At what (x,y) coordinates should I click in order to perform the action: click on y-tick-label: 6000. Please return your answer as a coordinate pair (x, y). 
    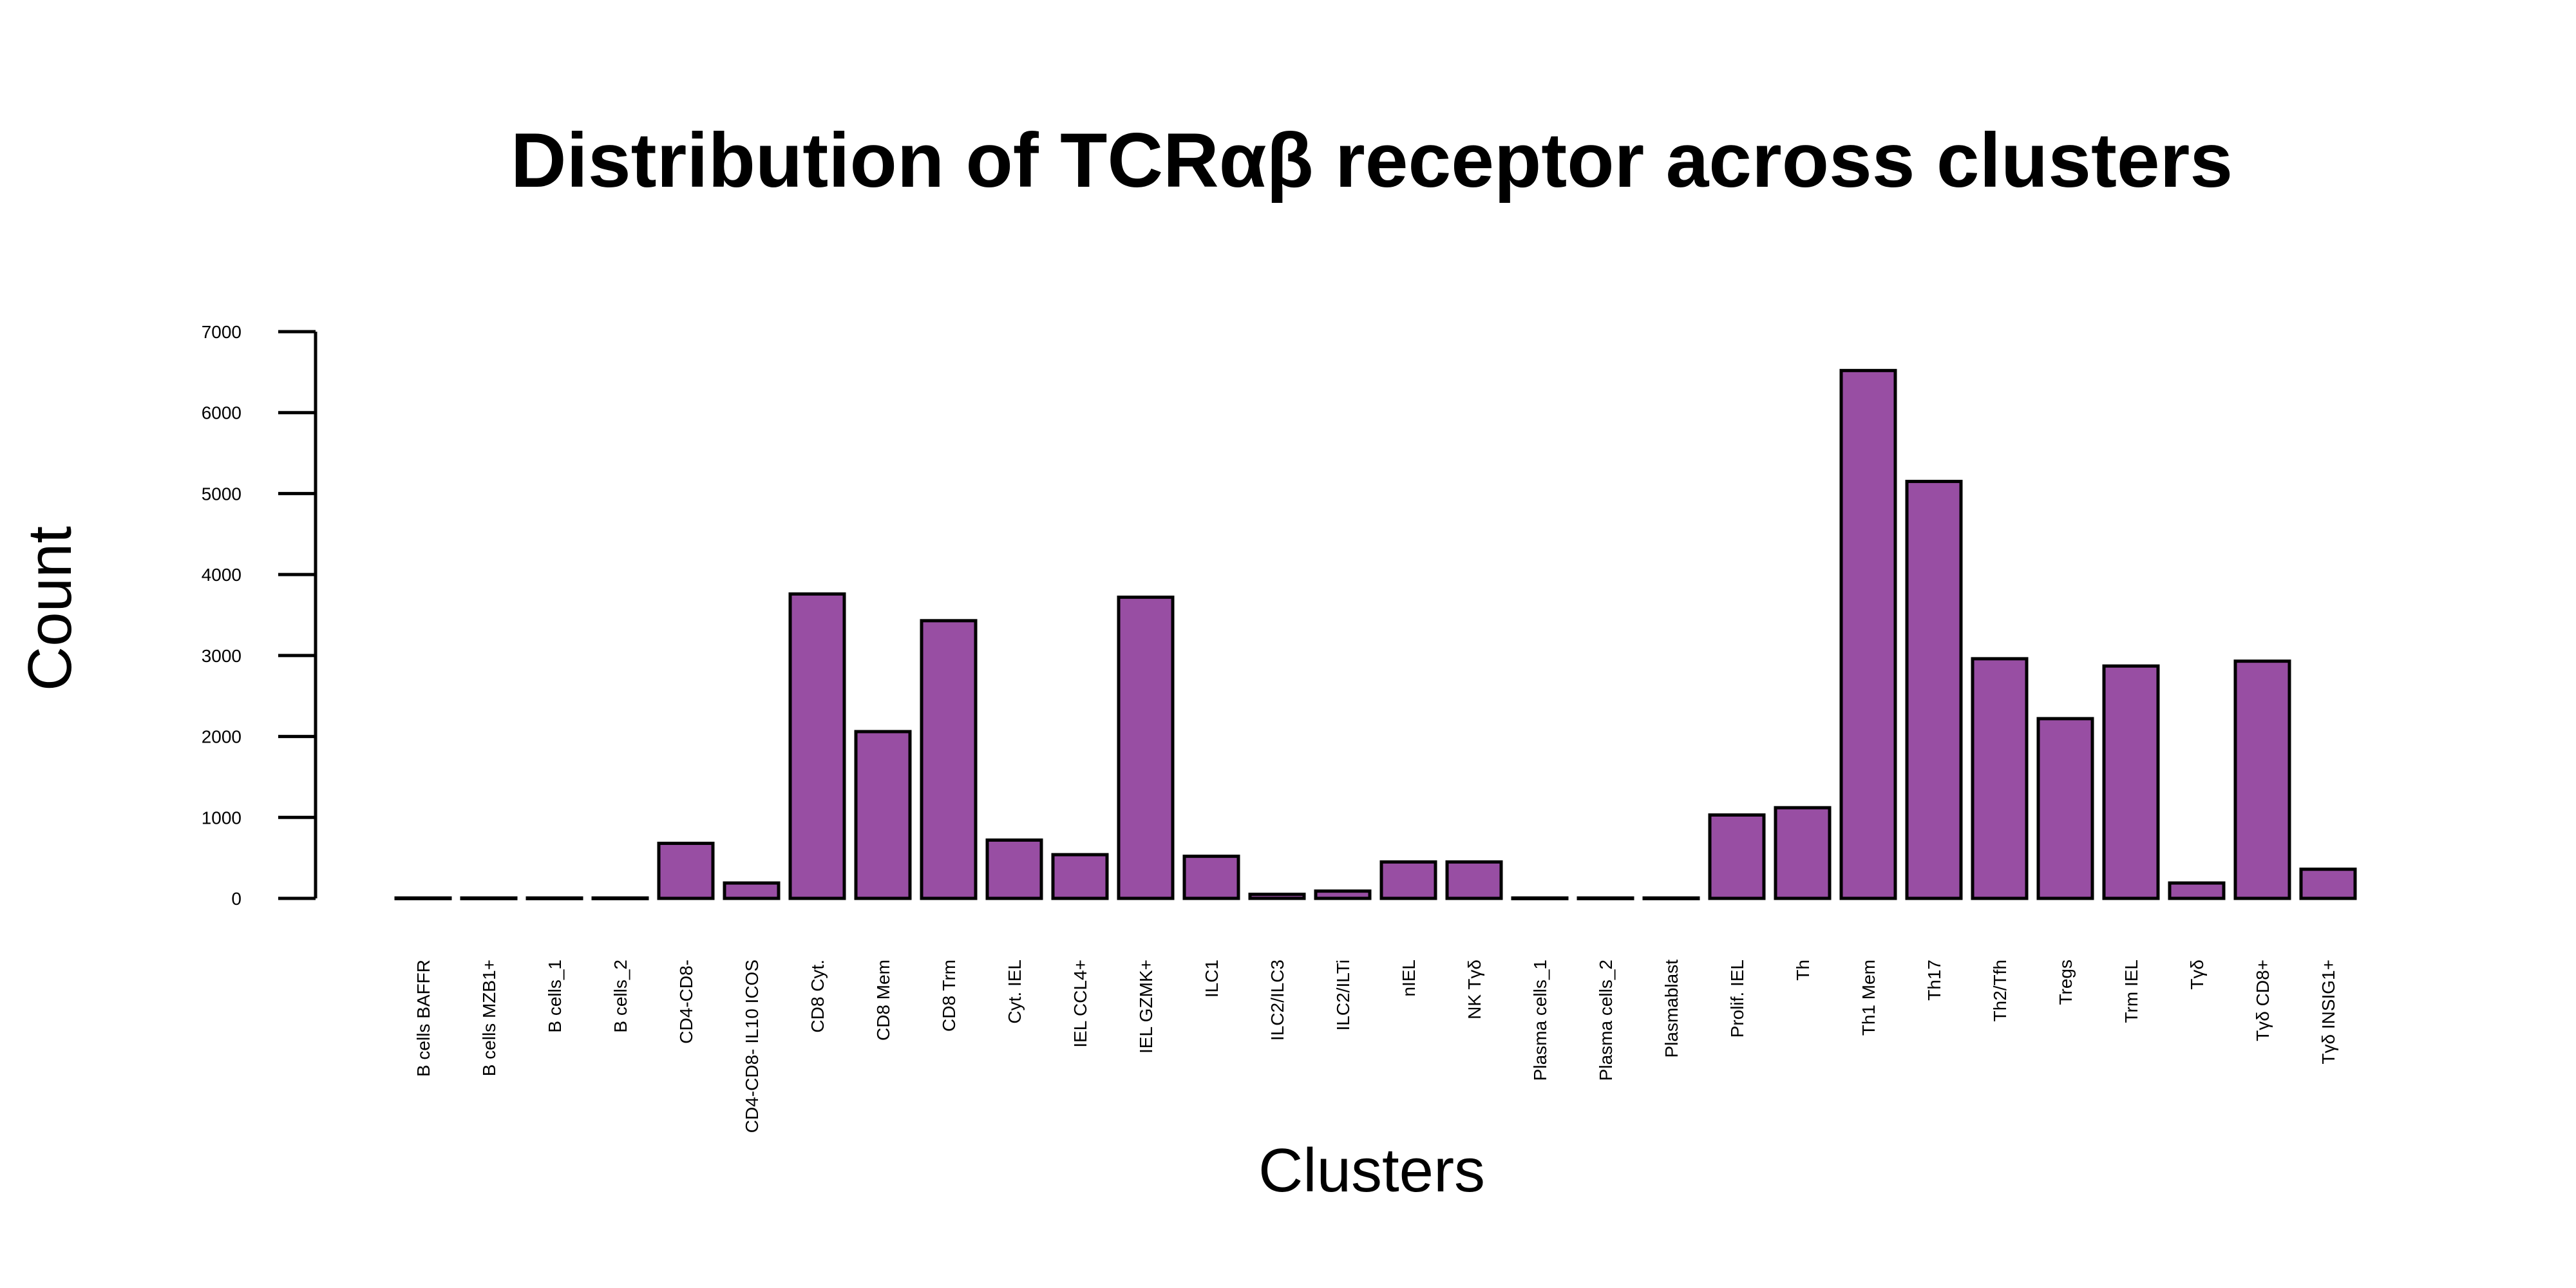
    Looking at the image, I should click on (222, 413).